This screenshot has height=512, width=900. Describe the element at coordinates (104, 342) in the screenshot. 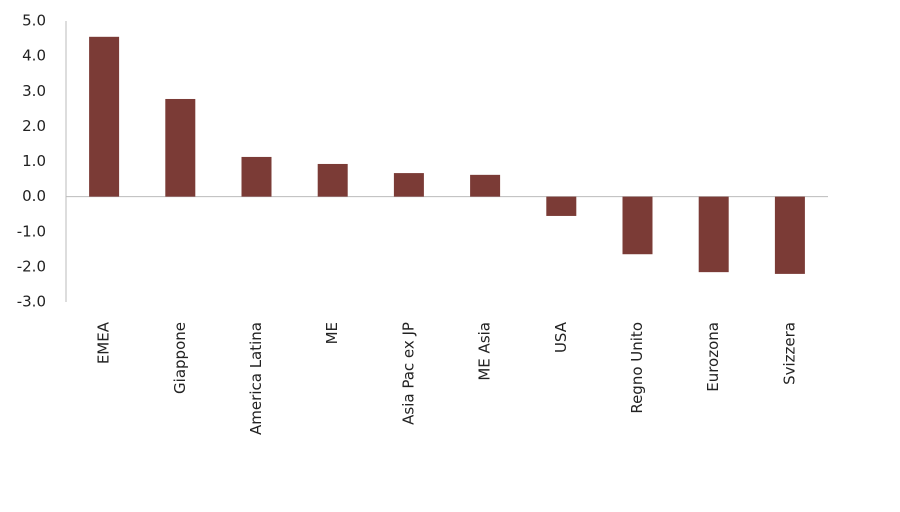

I see `x-tick-label: EMEA` at that location.